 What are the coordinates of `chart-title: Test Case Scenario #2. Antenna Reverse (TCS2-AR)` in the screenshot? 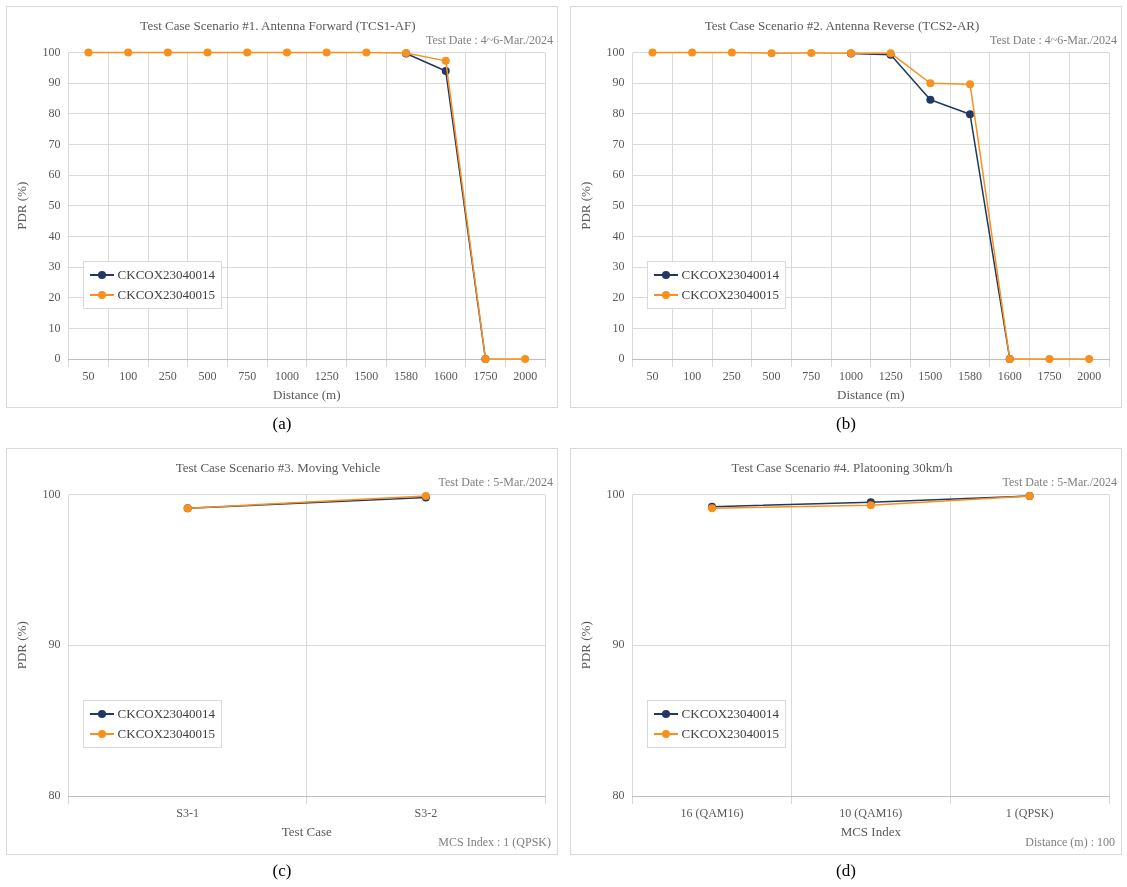 It's located at (842, 26).